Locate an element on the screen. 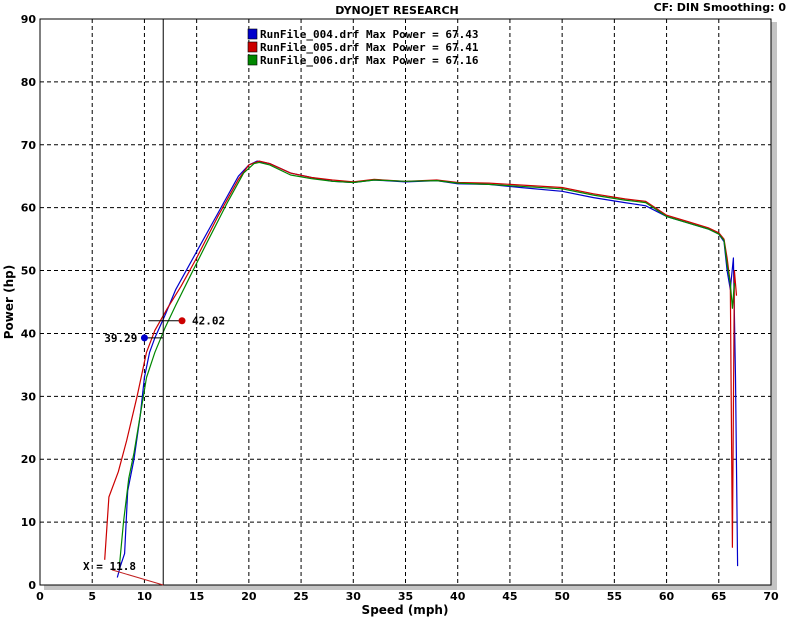 This screenshot has width=795, height=617. marker-label: 39.29 is located at coordinates (120, 338).